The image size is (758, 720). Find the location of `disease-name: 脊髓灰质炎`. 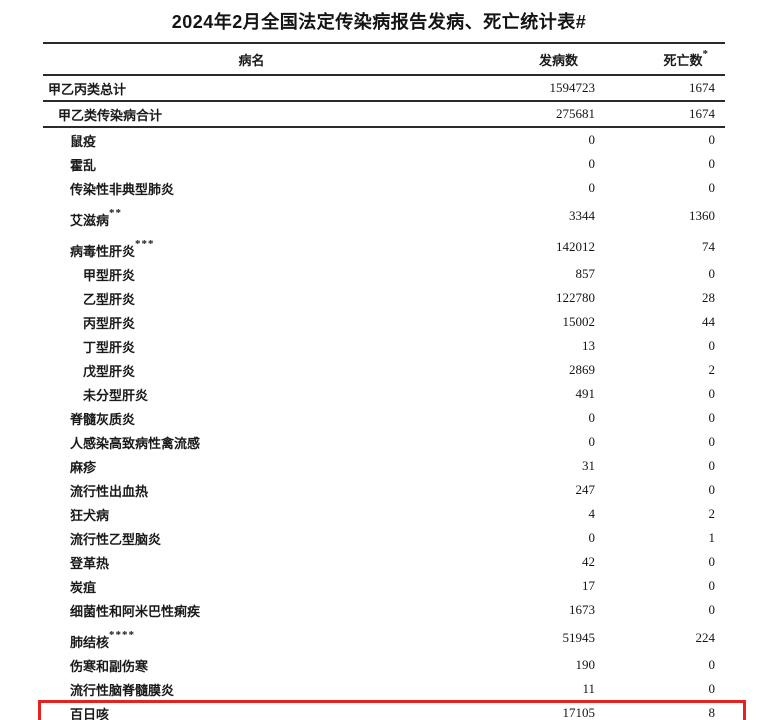

disease-name: 脊髓灰质炎 is located at coordinates (251, 418).